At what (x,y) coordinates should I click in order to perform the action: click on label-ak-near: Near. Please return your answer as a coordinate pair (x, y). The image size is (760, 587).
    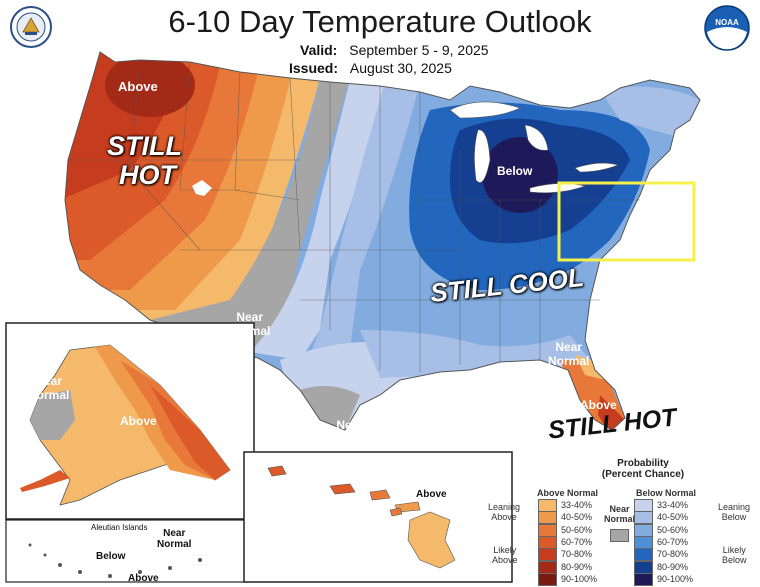
    Looking at the image, I should click on (49, 381).